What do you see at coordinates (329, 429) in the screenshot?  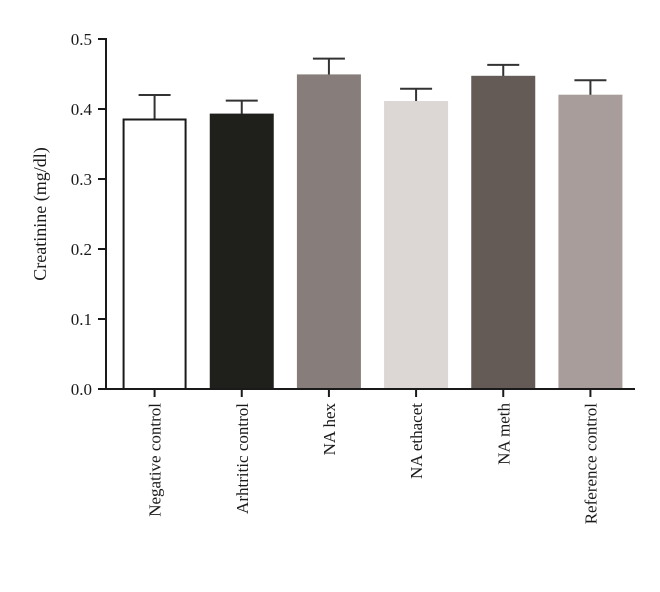 I see `category-label: NA hex` at bounding box center [329, 429].